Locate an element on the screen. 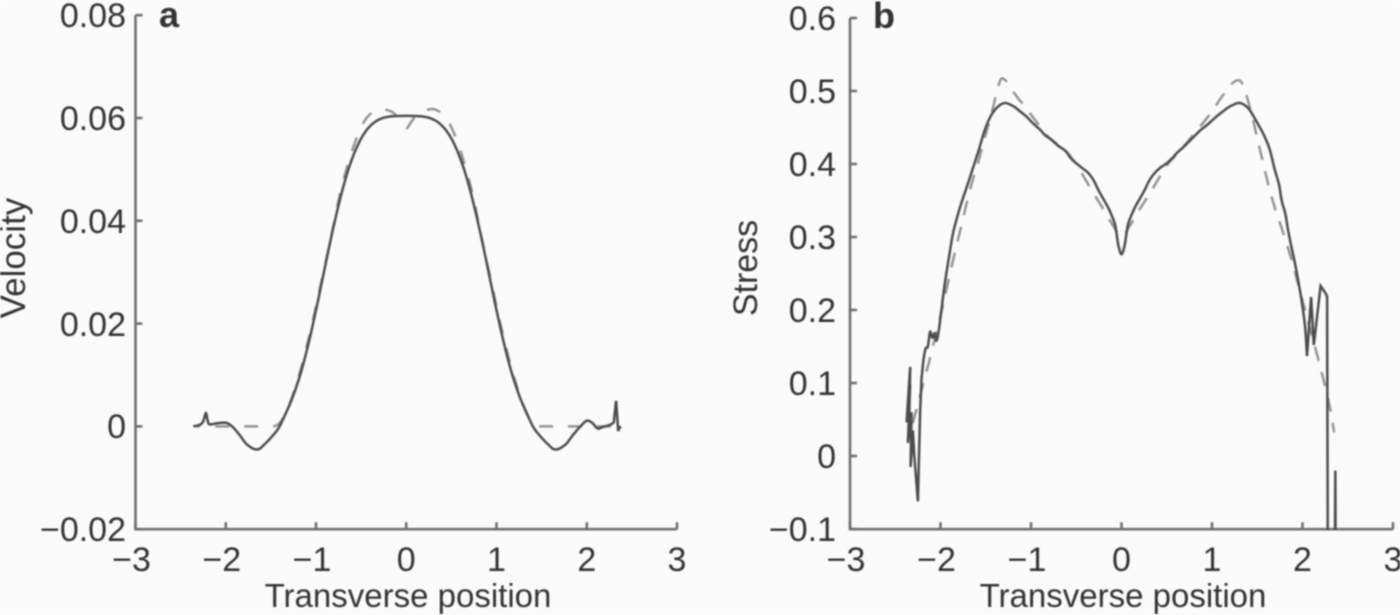 The image size is (1400, 615). svg-text: 0.1 is located at coordinates (812, 384).